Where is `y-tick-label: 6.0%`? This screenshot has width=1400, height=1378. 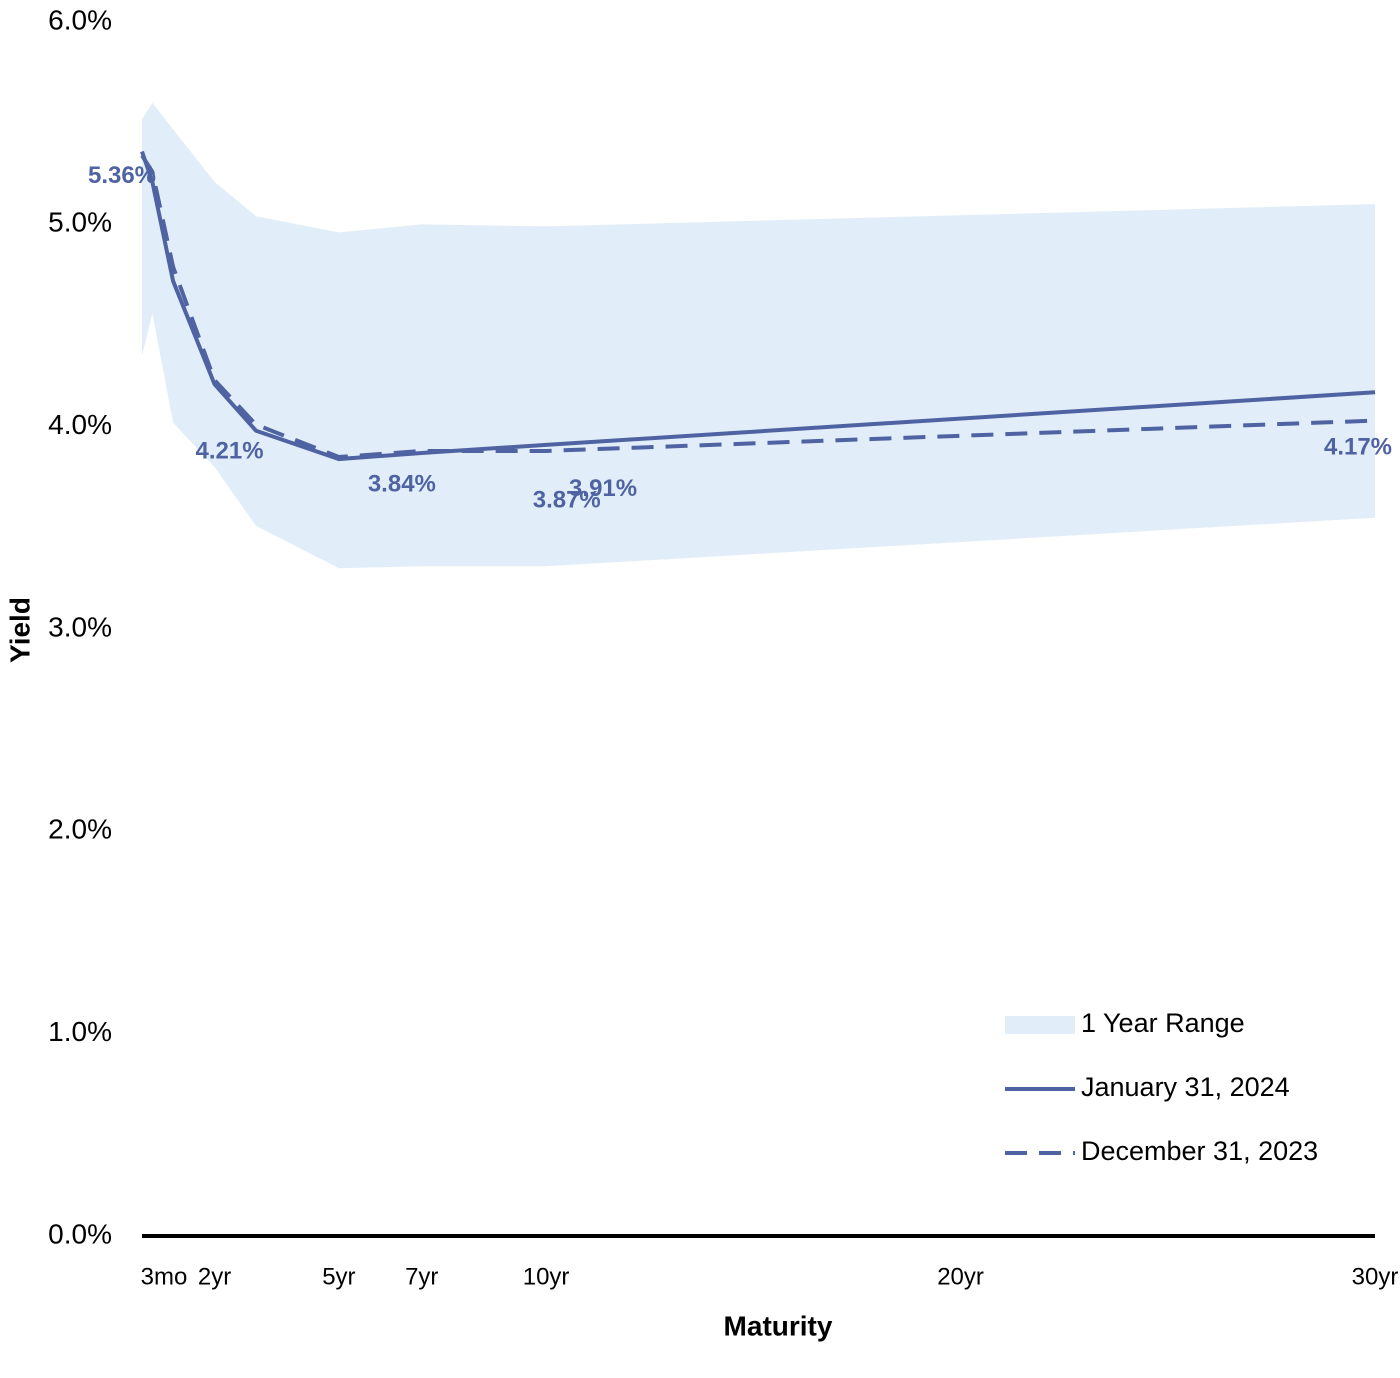 y-tick-label: 6.0% is located at coordinates (80, 19).